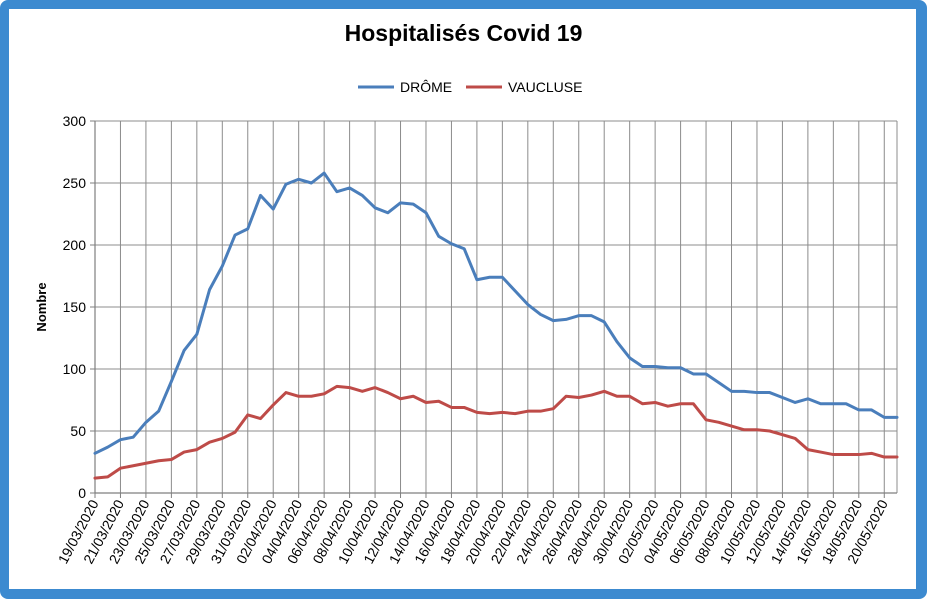  I want to click on y-tick-label: 200, so click(75, 245).